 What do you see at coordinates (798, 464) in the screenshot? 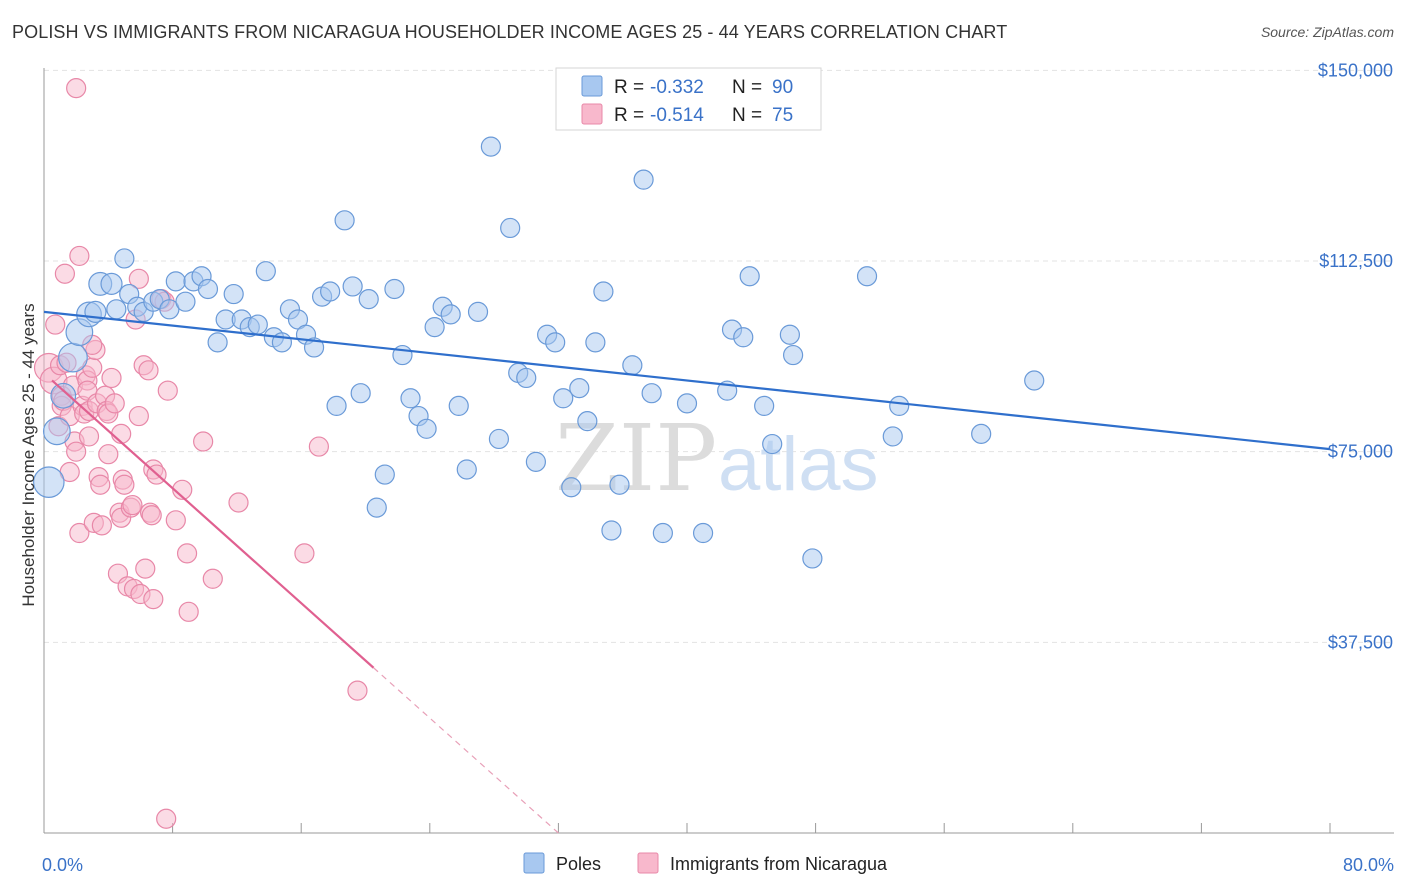
I see `watermark-atlas: atlas` at bounding box center [798, 464].